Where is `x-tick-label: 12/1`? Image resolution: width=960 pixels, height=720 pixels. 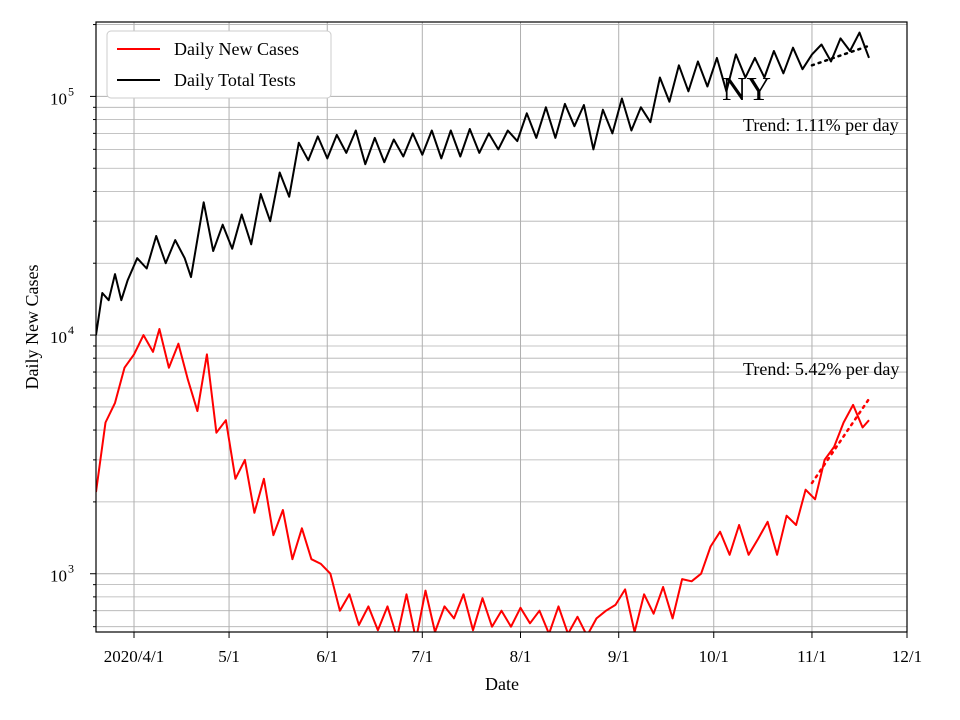
x-tick-label: 12/1 is located at coordinates (907, 656).